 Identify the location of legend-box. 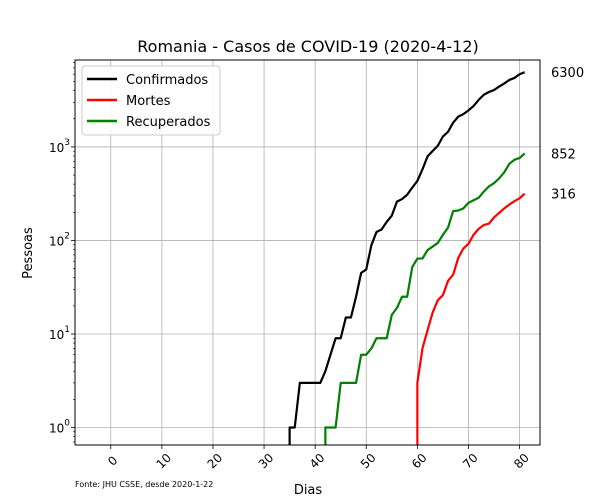
(151, 100).